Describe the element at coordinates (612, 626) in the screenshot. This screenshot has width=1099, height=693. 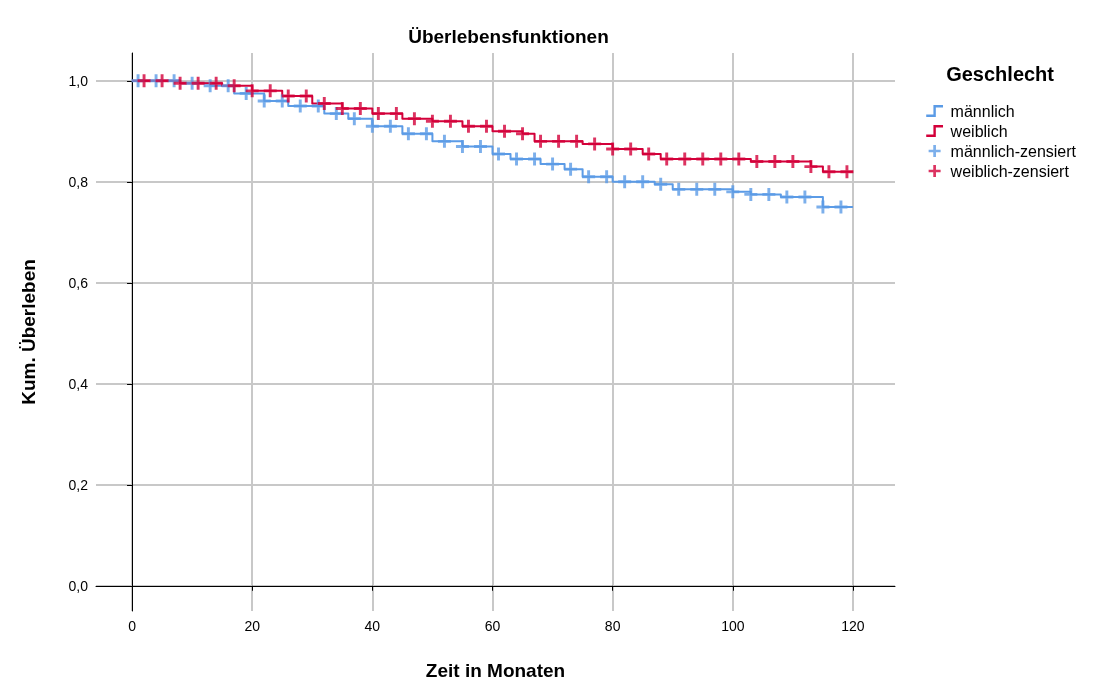
I see `x-tick-label: 80` at that location.